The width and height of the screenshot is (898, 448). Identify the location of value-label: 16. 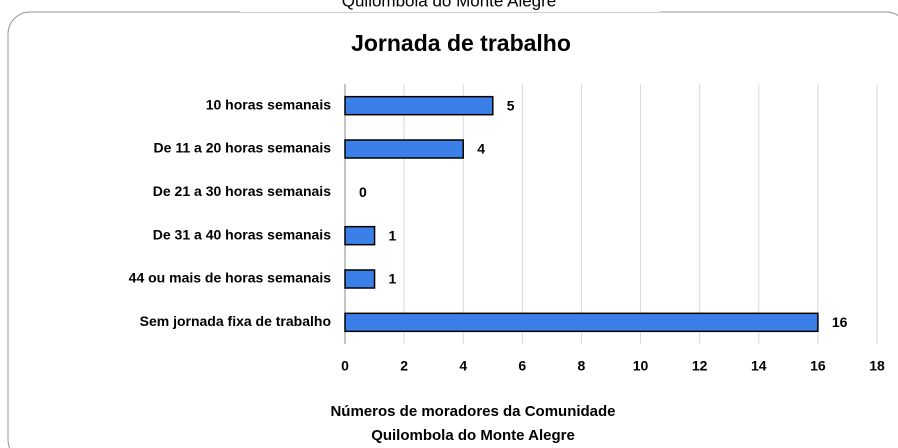
(840, 322).